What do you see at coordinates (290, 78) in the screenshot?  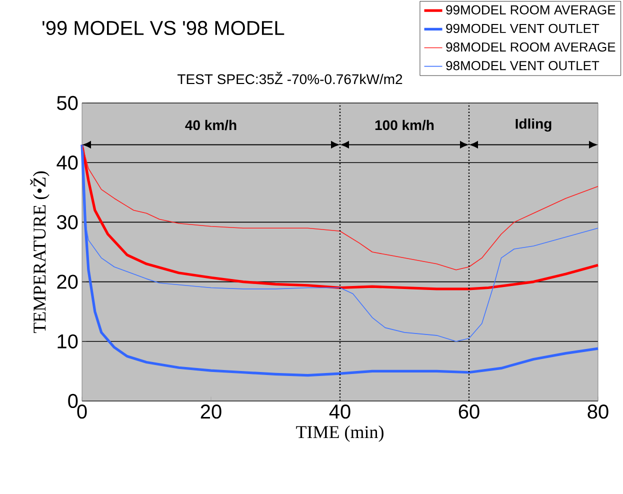 I see `chart-subtitle: TEST SPEC:35Ž -70%-0.767kW/m2` at bounding box center [290, 78].